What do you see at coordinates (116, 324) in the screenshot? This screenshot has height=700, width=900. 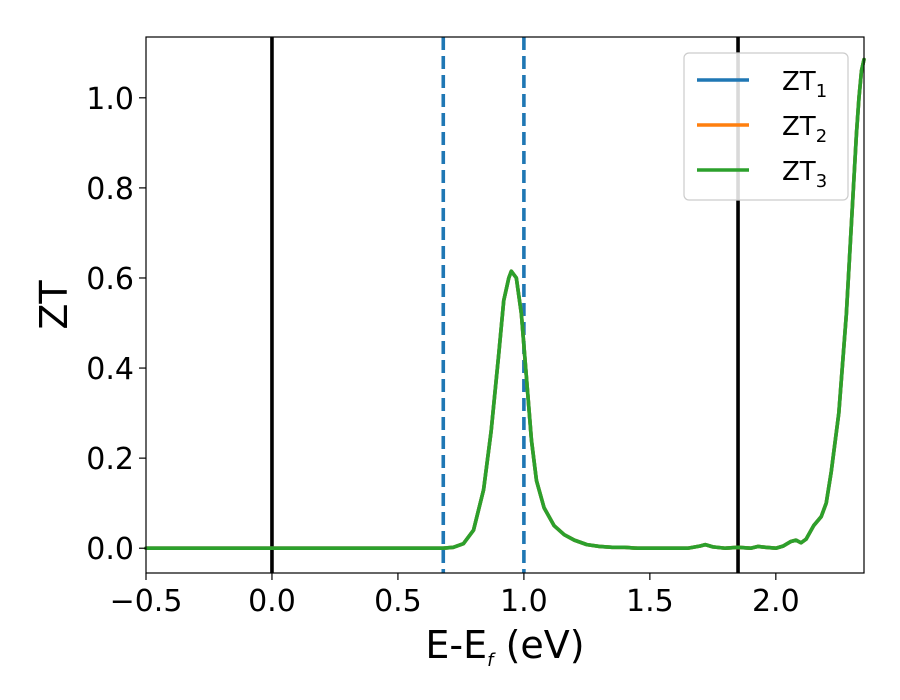 I see `y-axis-ticks: 0.0 0.2 0.4 0.6 0.8 1.0` at bounding box center [116, 324].